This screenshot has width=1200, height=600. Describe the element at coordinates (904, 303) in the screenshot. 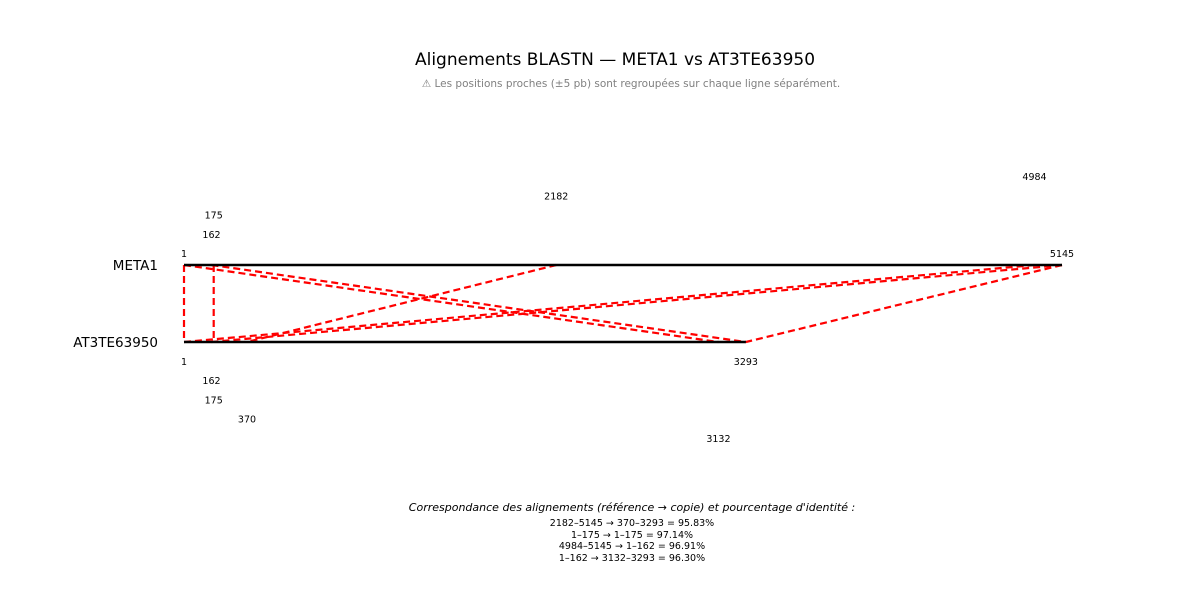

I see `alignment-line-1-end` at that location.